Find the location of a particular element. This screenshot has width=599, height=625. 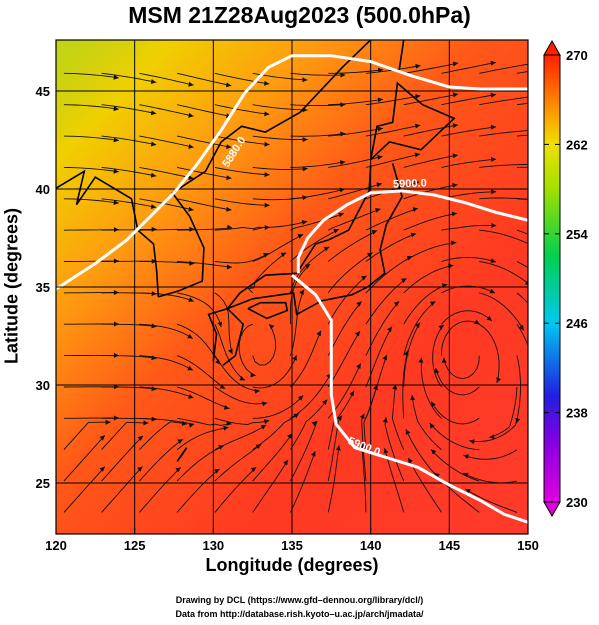

coastline is located at coordinates (265, 169).